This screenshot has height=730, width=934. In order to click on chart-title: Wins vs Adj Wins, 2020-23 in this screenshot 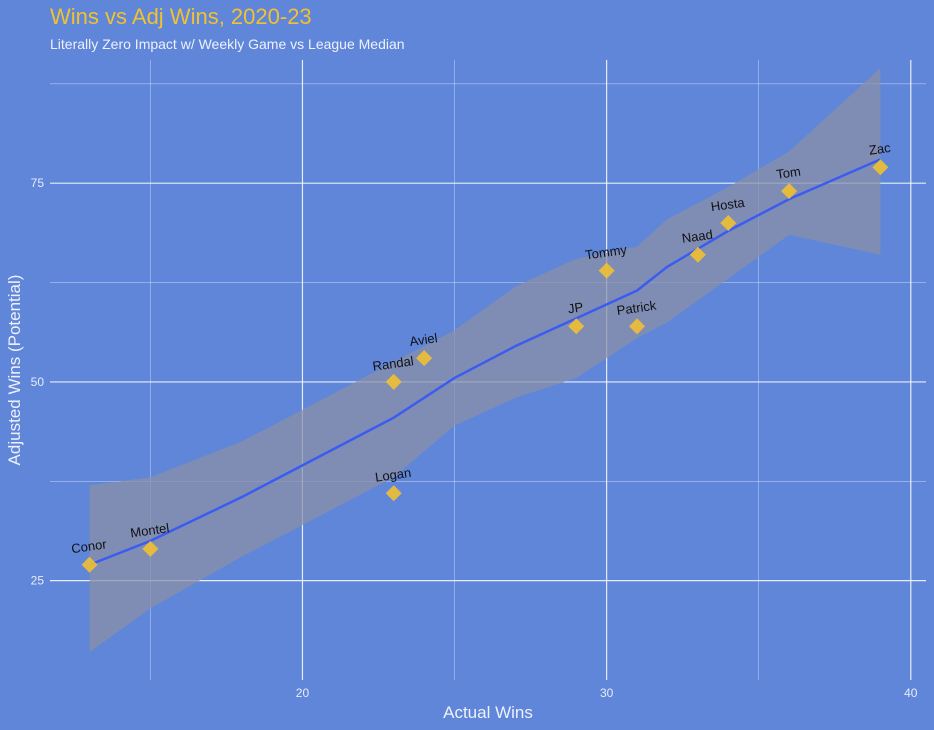, I will do `click(181, 16)`.